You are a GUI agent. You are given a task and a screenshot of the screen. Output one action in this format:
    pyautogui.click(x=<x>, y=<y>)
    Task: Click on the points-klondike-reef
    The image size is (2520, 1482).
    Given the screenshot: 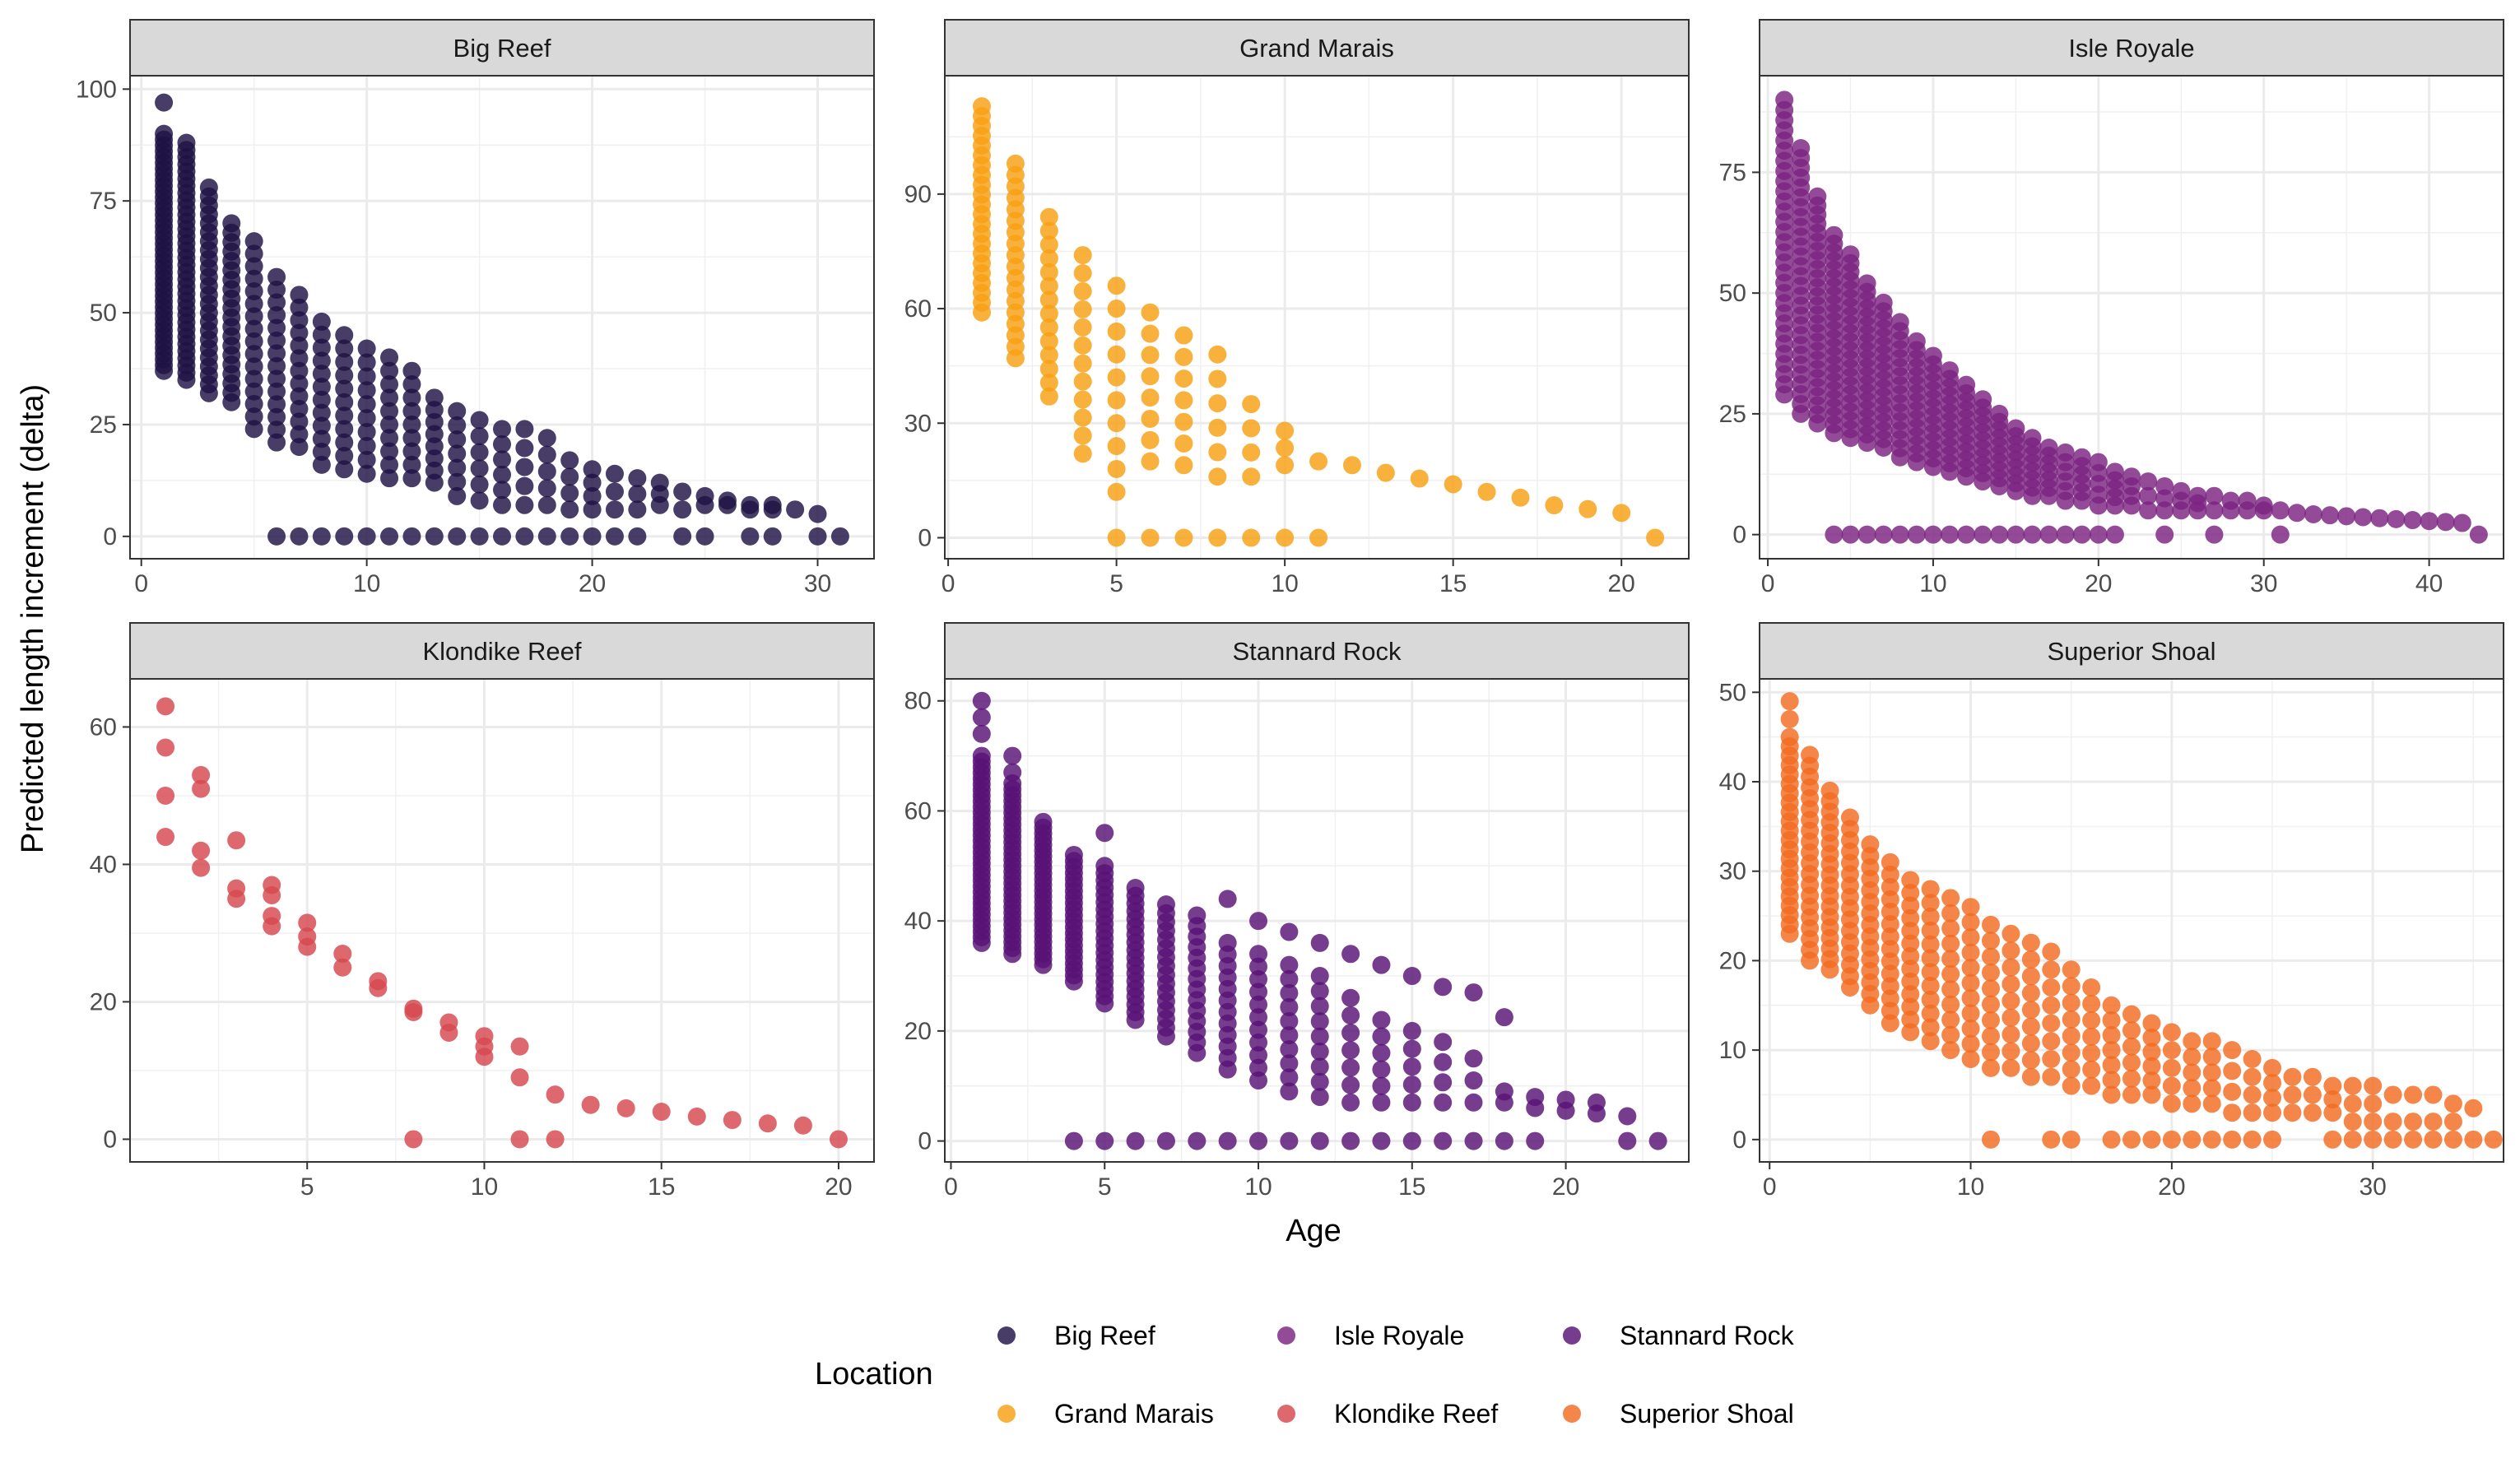 What is the action you would take?
    pyautogui.click(x=502, y=923)
    